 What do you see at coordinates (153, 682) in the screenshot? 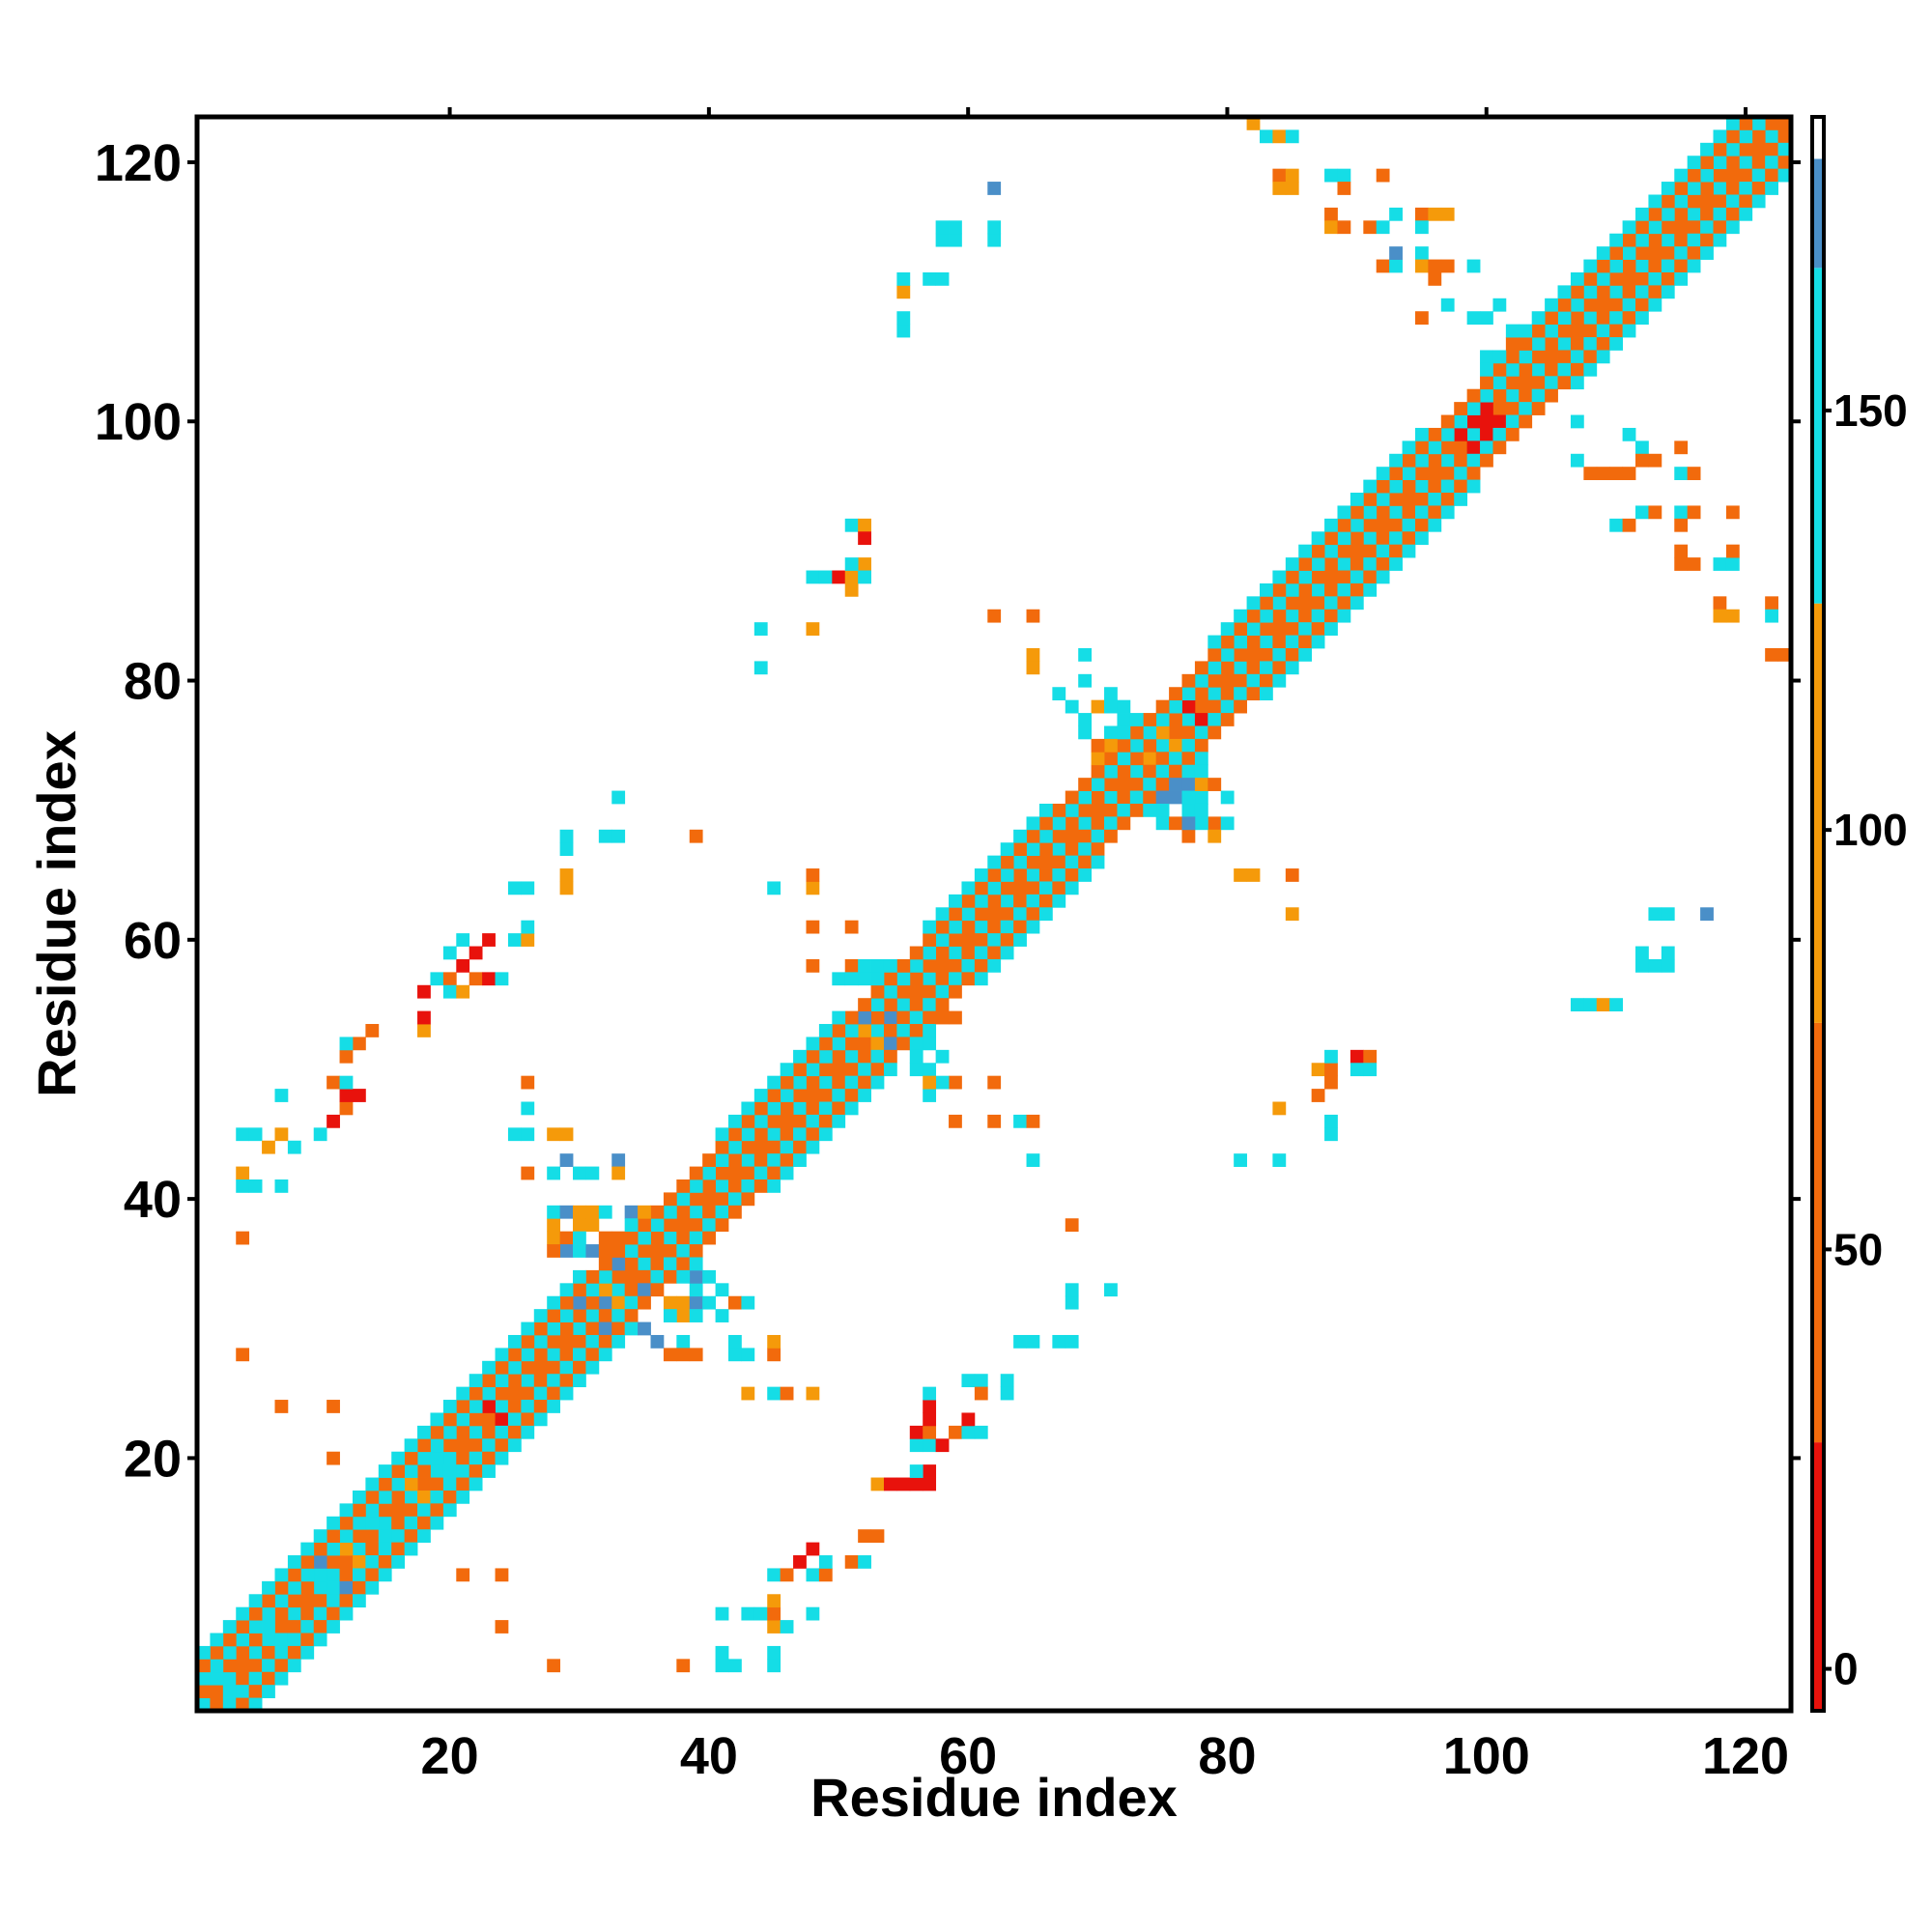
I see `y-tick-label: 80` at bounding box center [153, 682].